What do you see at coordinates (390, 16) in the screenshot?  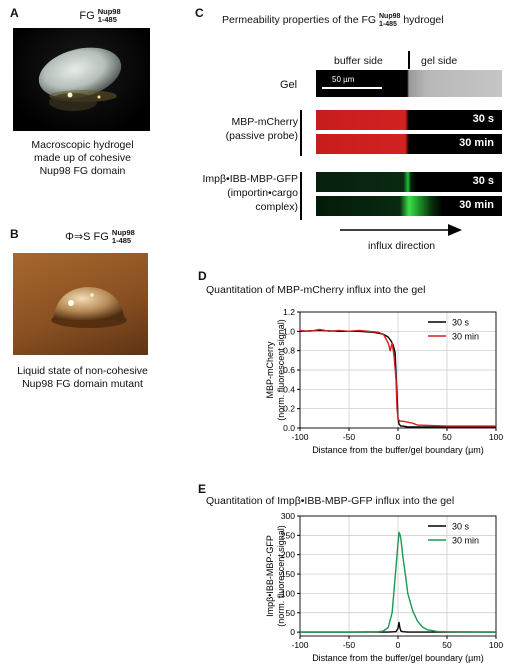 I see `panel-c-title-sup: Nup98` at bounding box center [390, 16].